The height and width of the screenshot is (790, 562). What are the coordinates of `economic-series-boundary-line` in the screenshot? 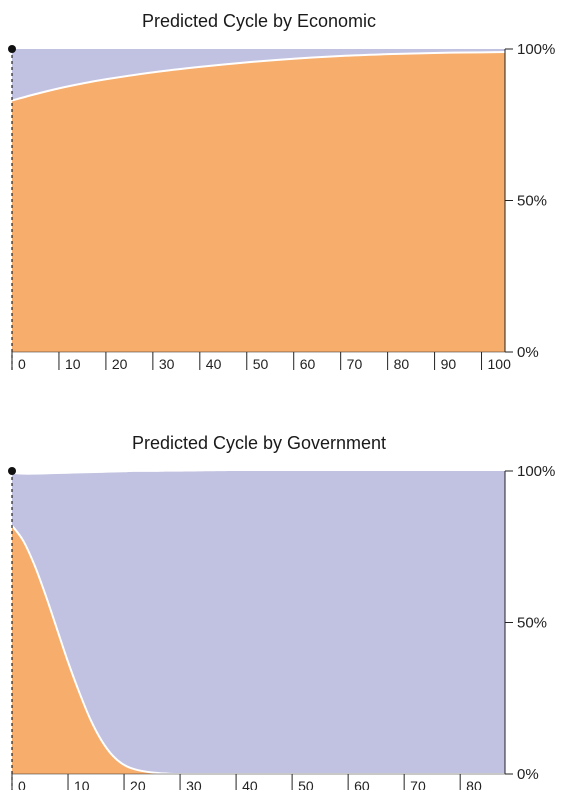 It's located at (258, 76).